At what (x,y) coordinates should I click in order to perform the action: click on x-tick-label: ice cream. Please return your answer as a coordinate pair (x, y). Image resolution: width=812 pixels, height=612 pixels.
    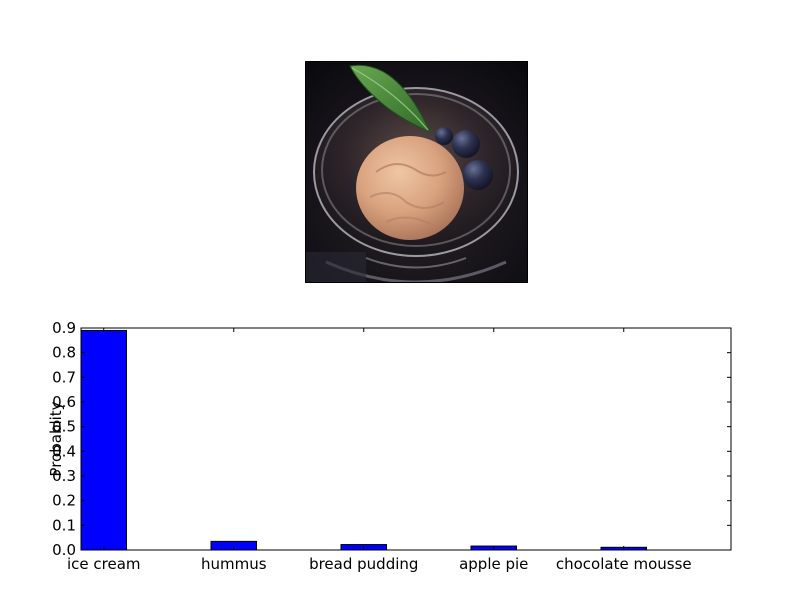
    Looking at the image, I should click on (104, 564).